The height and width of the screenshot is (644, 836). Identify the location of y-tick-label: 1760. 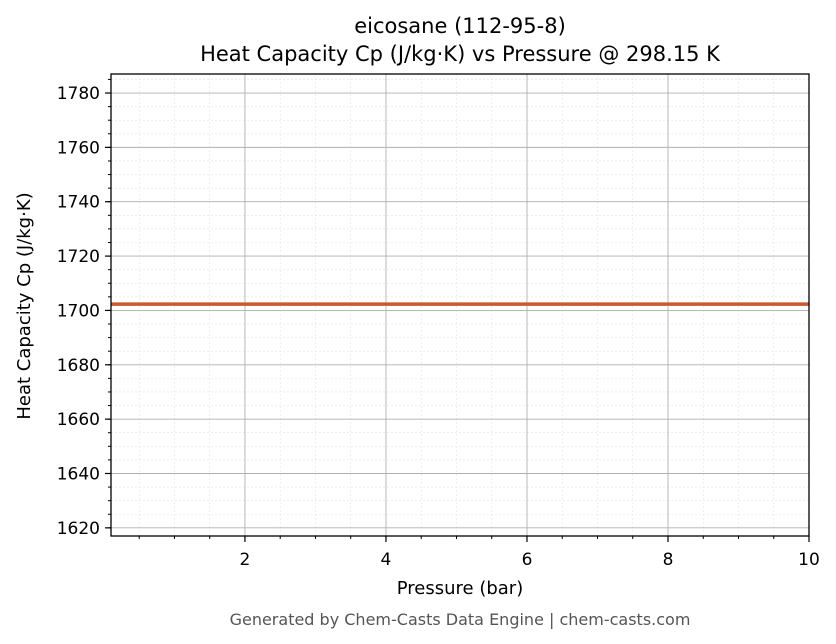
(78, 148).